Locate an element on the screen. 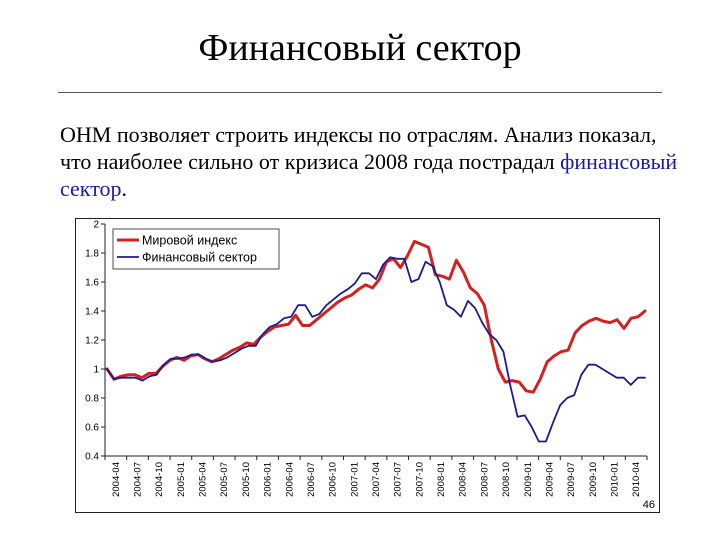  y-tick-label: 1.2 is located at coordinates (92, 341).